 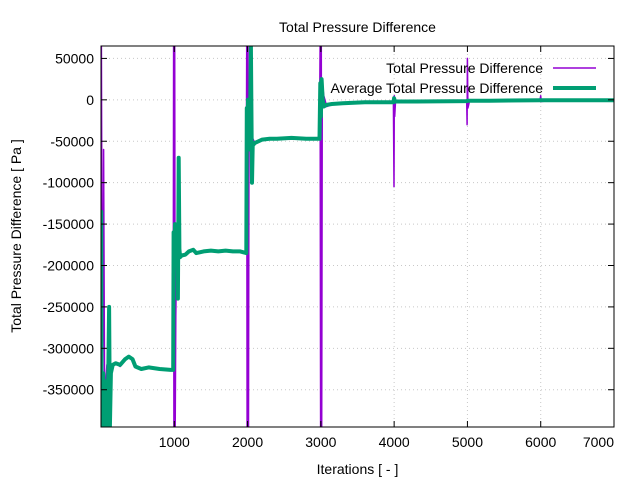 I want to click on x-tick-label: 3000, so click(x=320, y=442).